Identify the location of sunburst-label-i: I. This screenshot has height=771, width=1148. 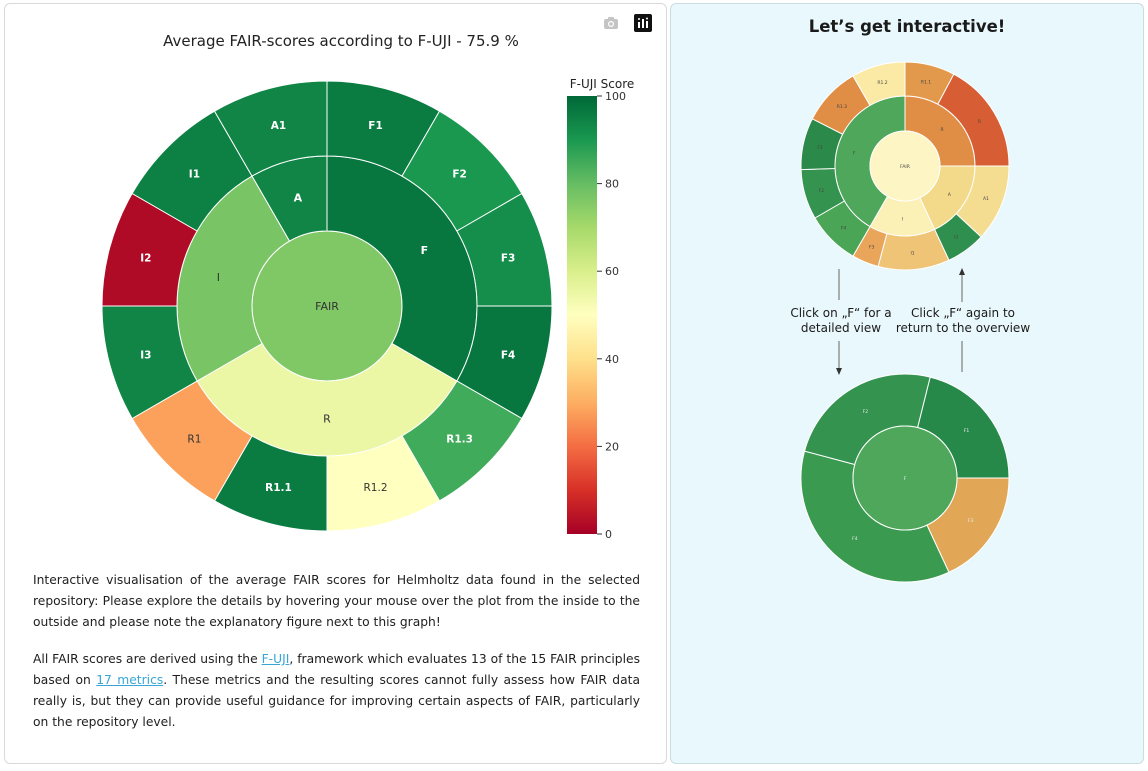
(218, 277).